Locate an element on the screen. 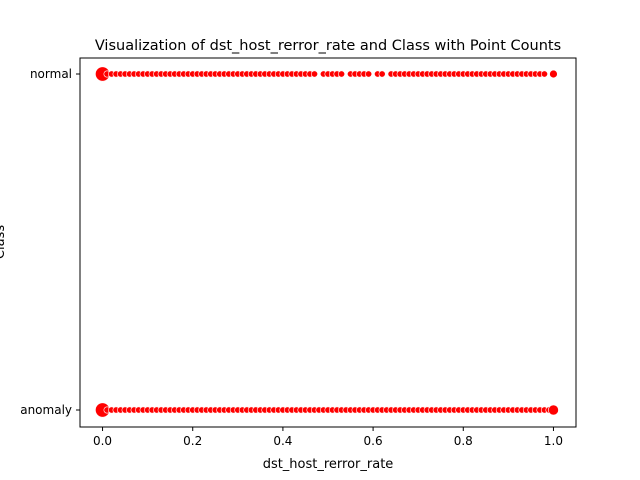 This screenshot has height=480, width=640. y-axis-label: Class is located at coordinates (4, 242).